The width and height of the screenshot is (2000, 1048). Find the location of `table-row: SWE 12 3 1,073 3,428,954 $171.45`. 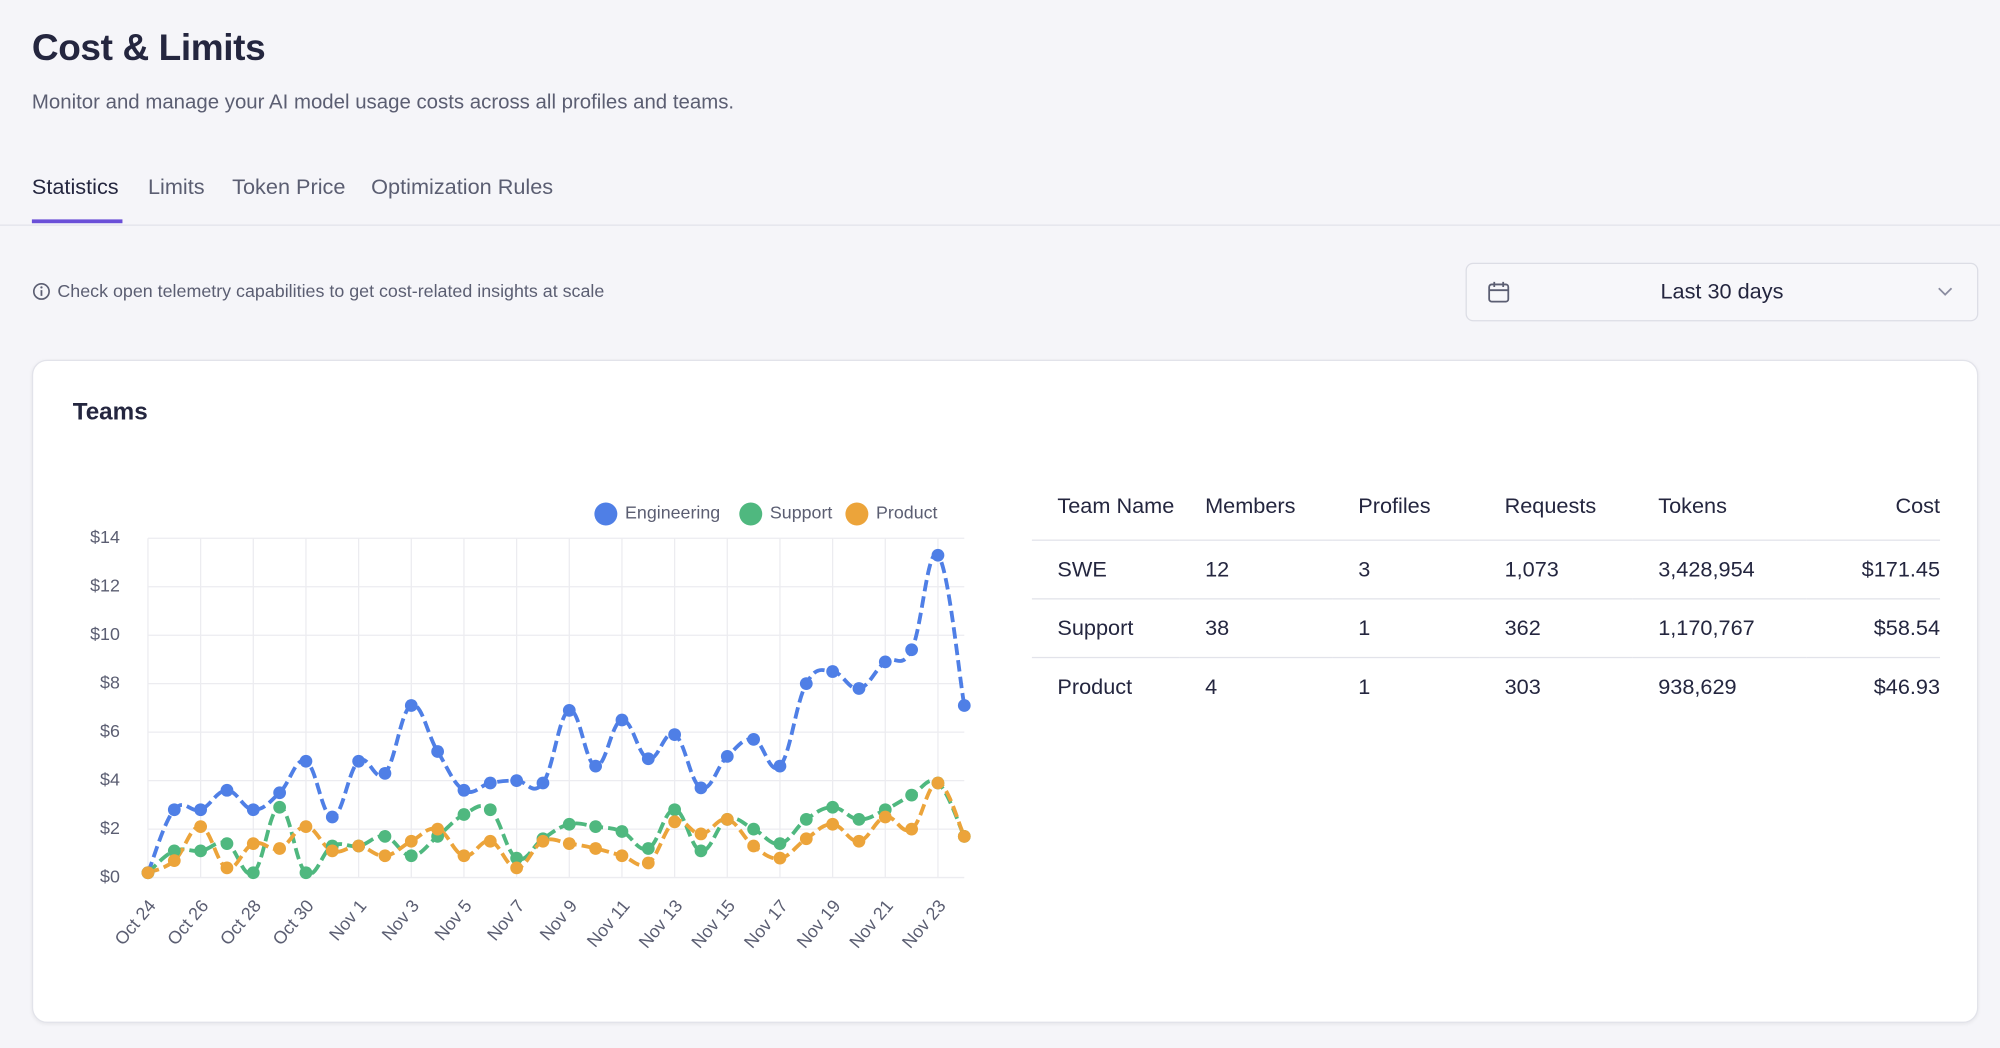

table-row: SWE 12 3 1,073 3,428,954 $171.45 is located at coordinates (1486, 570).